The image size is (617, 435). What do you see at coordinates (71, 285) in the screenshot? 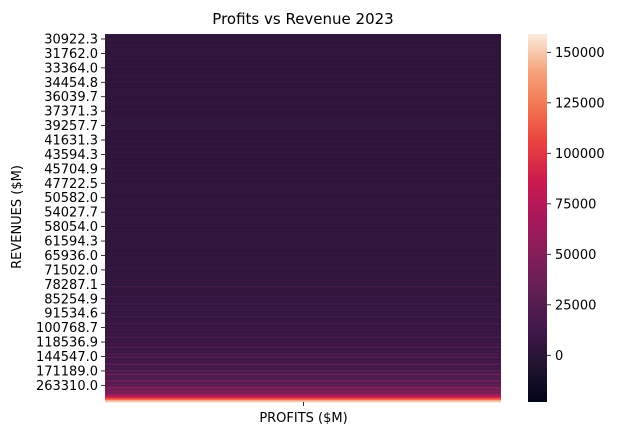
I see `y-tick-label: 78287.1` at bounding box center [71, 285].